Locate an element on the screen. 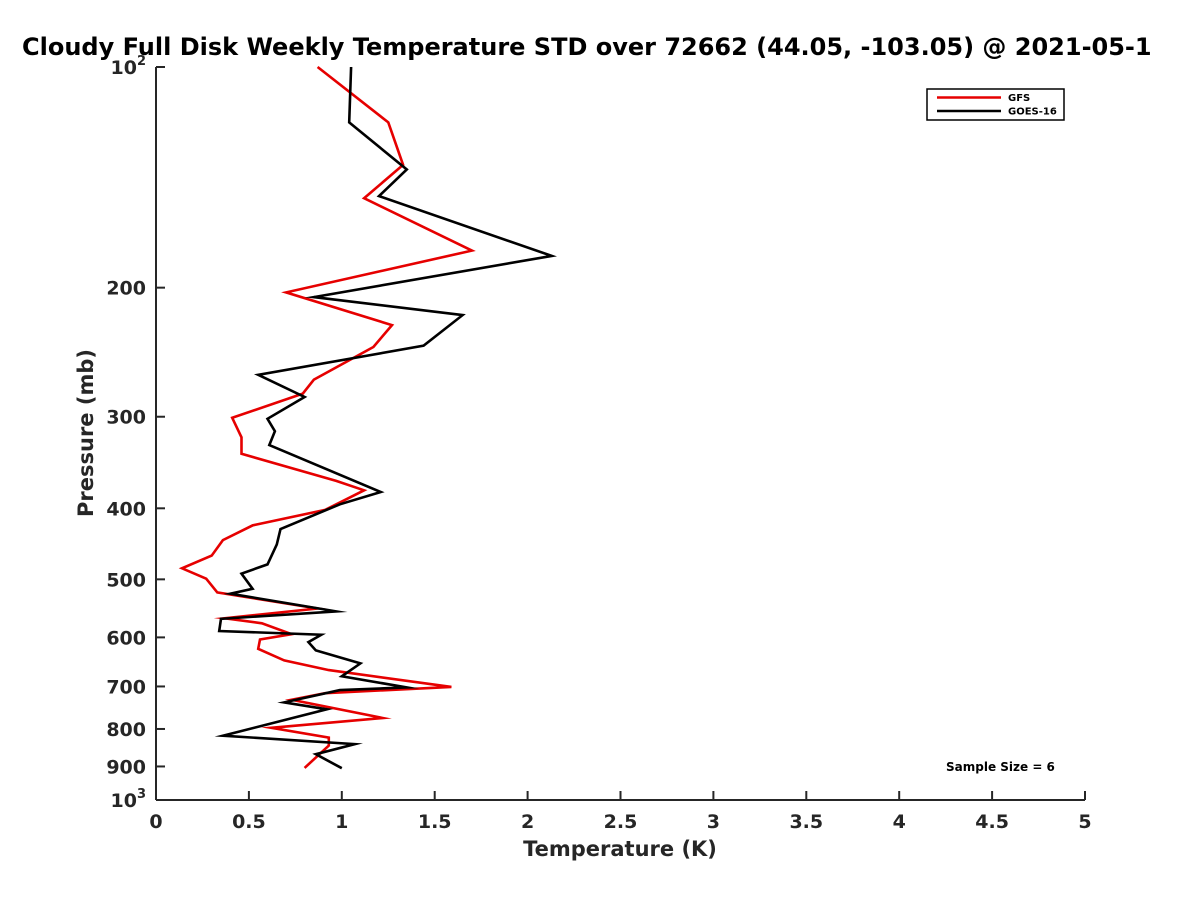 The height and width of the screenshot is (900, 1200). x-tick-label: 4 is located at coordinates (899, 822).